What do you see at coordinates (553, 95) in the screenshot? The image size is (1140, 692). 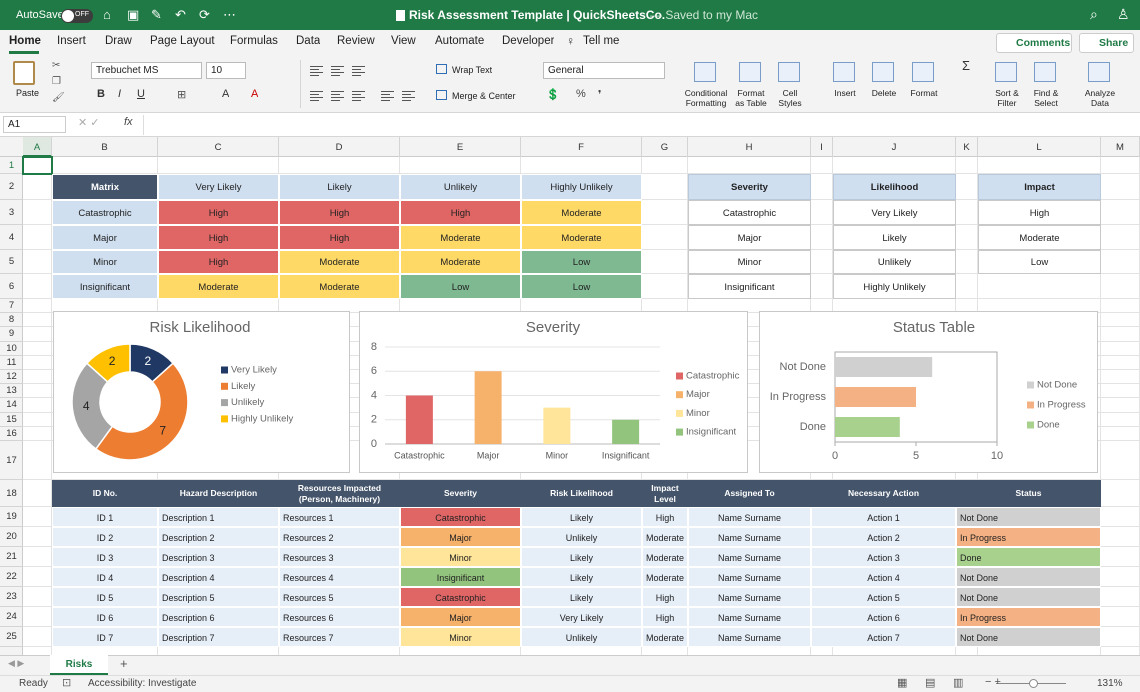 I see `number-button: 💲` at bounding box center [553, 95].